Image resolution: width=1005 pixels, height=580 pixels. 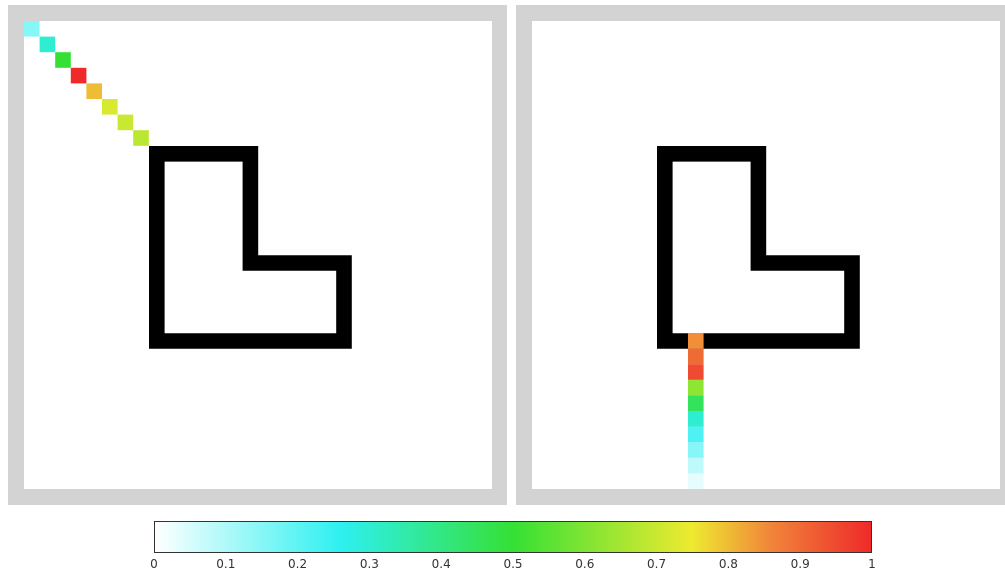 What do you see at coordinates (298, 564) in the screenshot?
I see `colorbar-tick-label: 0.2` at bounding box center [298, 564].